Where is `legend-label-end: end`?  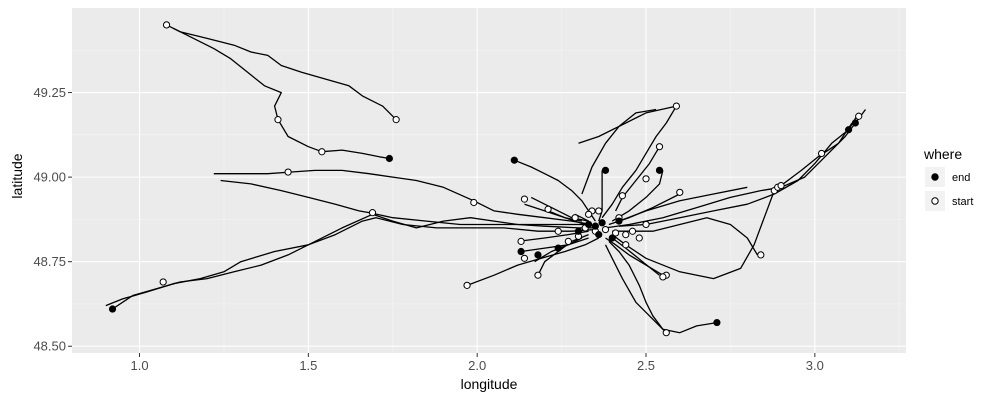 legend-label-end: end is located at coordinates (961, 178).